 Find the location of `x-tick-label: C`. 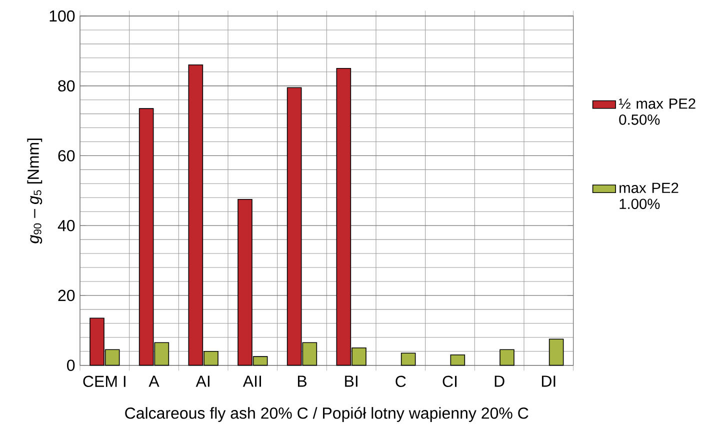

x-tick-label: C is located at coordinates (401, 382).